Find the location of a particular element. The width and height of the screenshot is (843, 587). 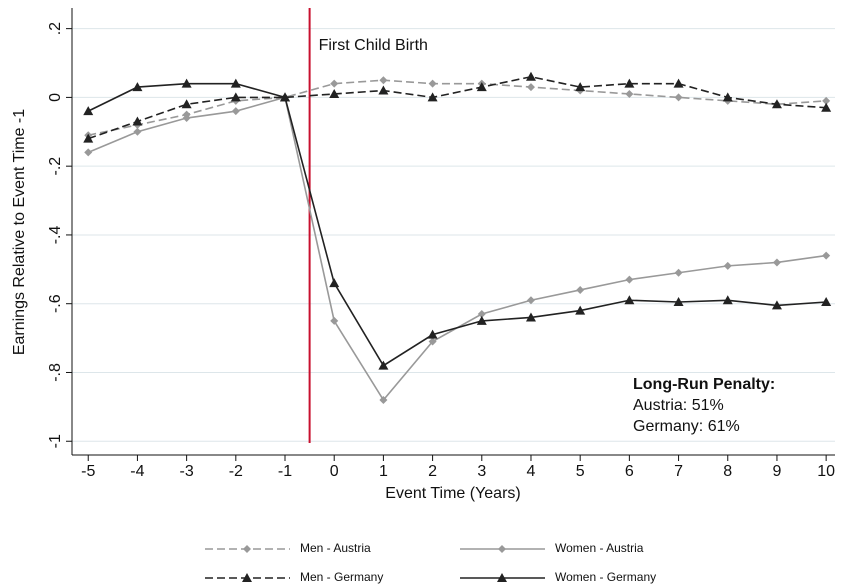

y-tick-label: -.4 is located at coordinates (55, 235).